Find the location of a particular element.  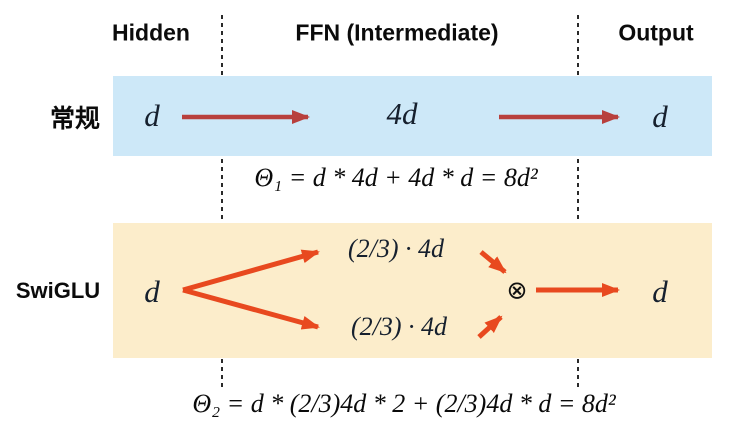

column-divider-left is located at coordinates (222, 202).